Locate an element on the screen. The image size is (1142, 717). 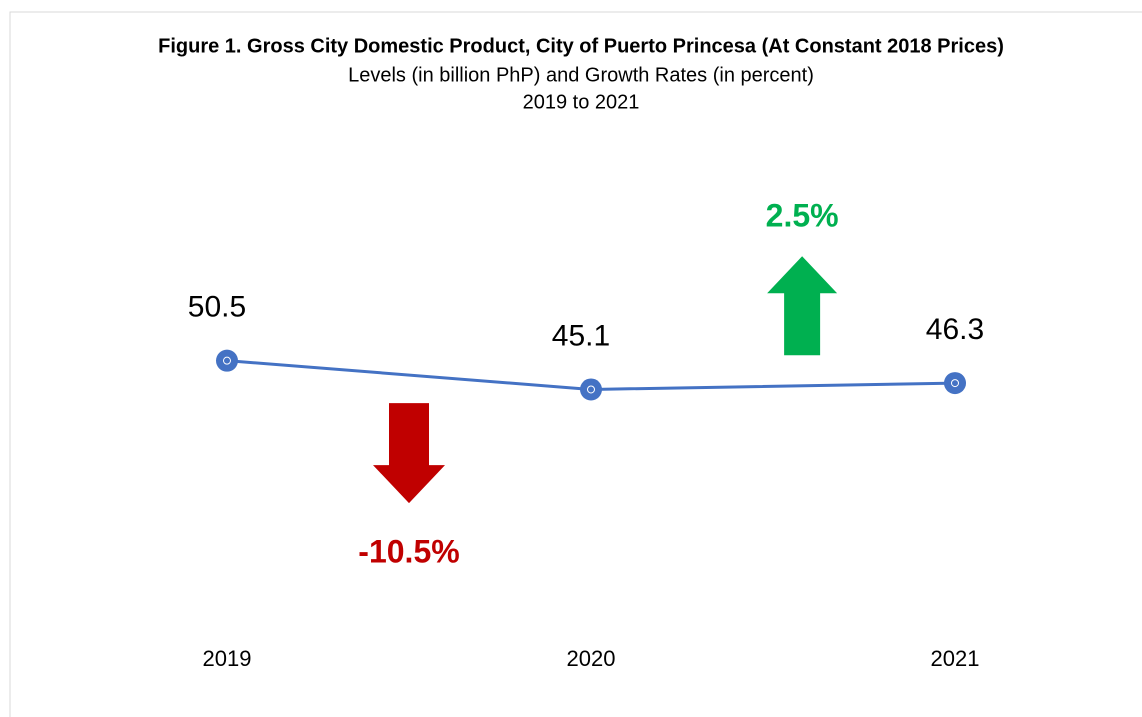
x-tick-label: 2019 is located at coordinates (227, 658).